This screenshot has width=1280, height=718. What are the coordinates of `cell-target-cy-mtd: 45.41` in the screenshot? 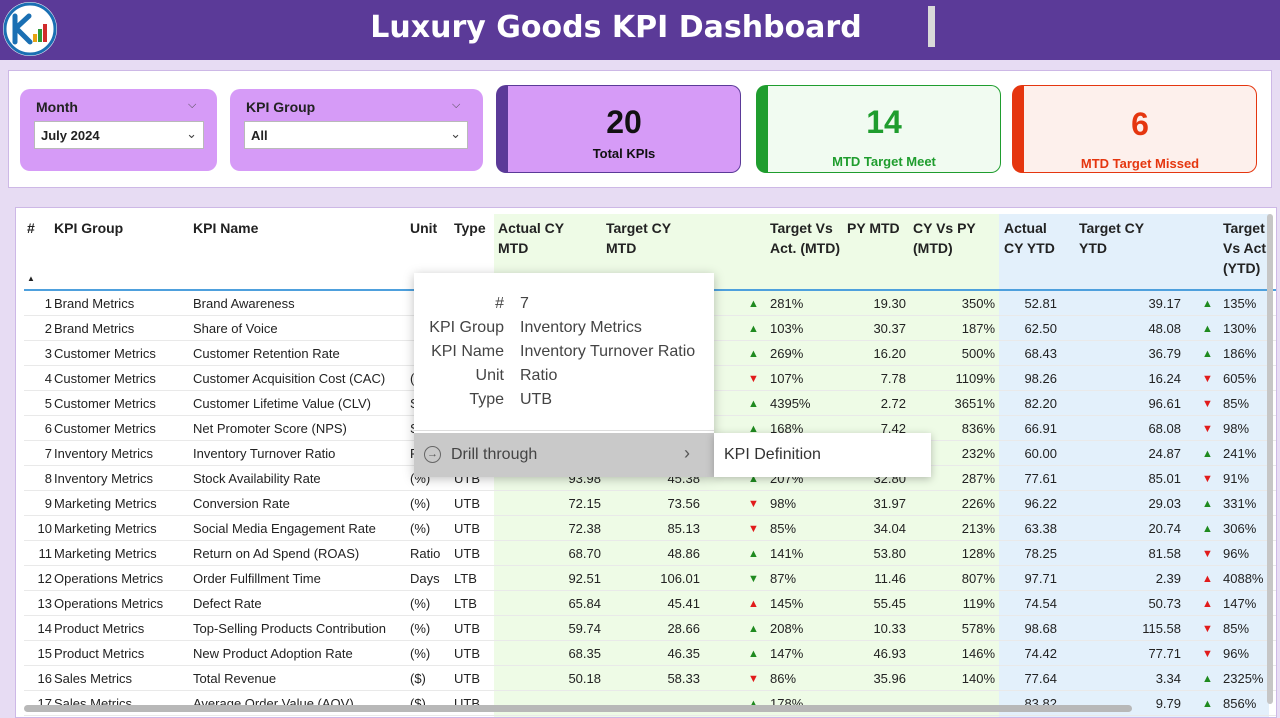 It's located at (683, 603).